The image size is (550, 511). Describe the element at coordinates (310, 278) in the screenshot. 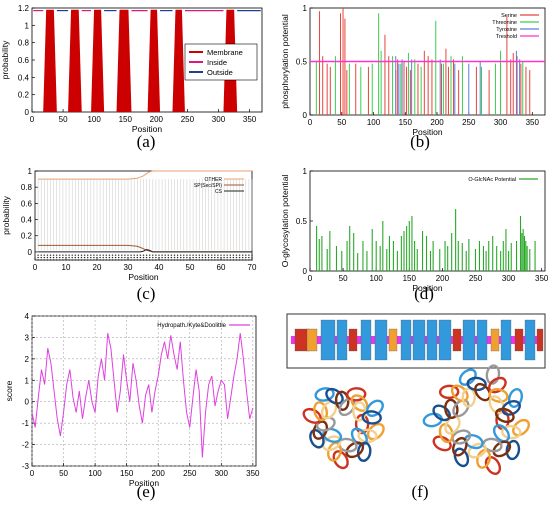

I see `x-tick-label: 0` at that location.